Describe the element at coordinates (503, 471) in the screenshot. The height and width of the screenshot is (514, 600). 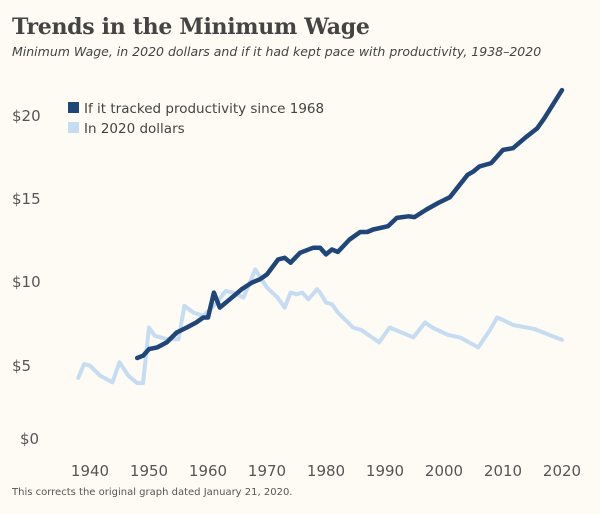
I see `x-tick-label: 2010` at that location.